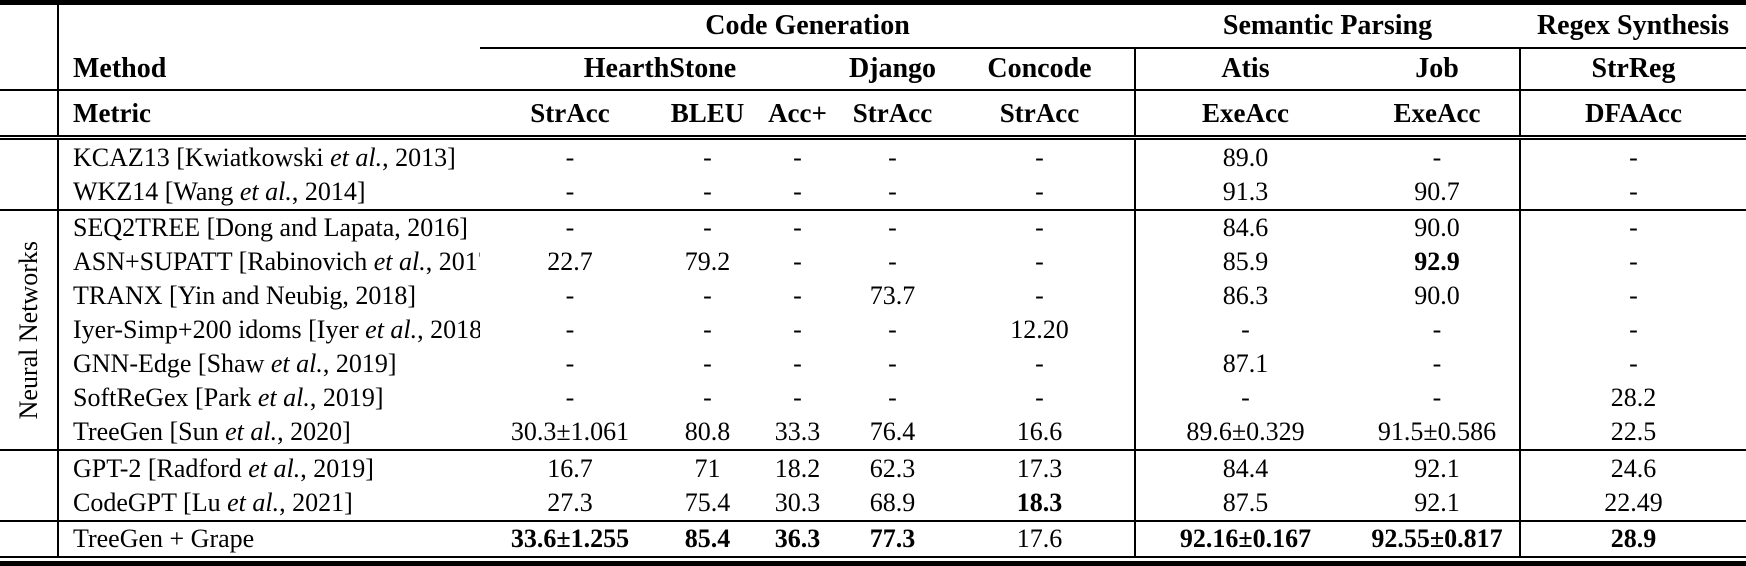 The width and height of the screenshot is (1746, 566). I want to click on method-text: GNN-Edge [Shaw, so click(172, 364).